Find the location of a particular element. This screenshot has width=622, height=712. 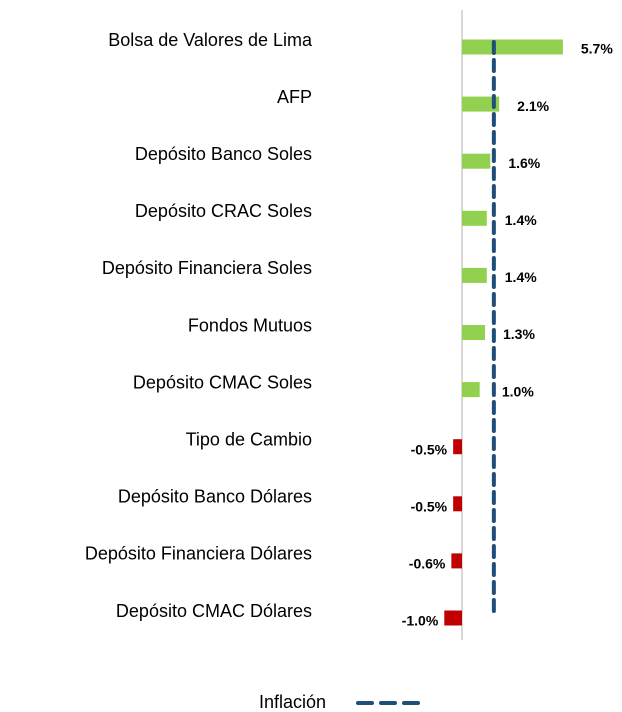

category-label: Fondos Mutuos is located at coordinates (250, 325).